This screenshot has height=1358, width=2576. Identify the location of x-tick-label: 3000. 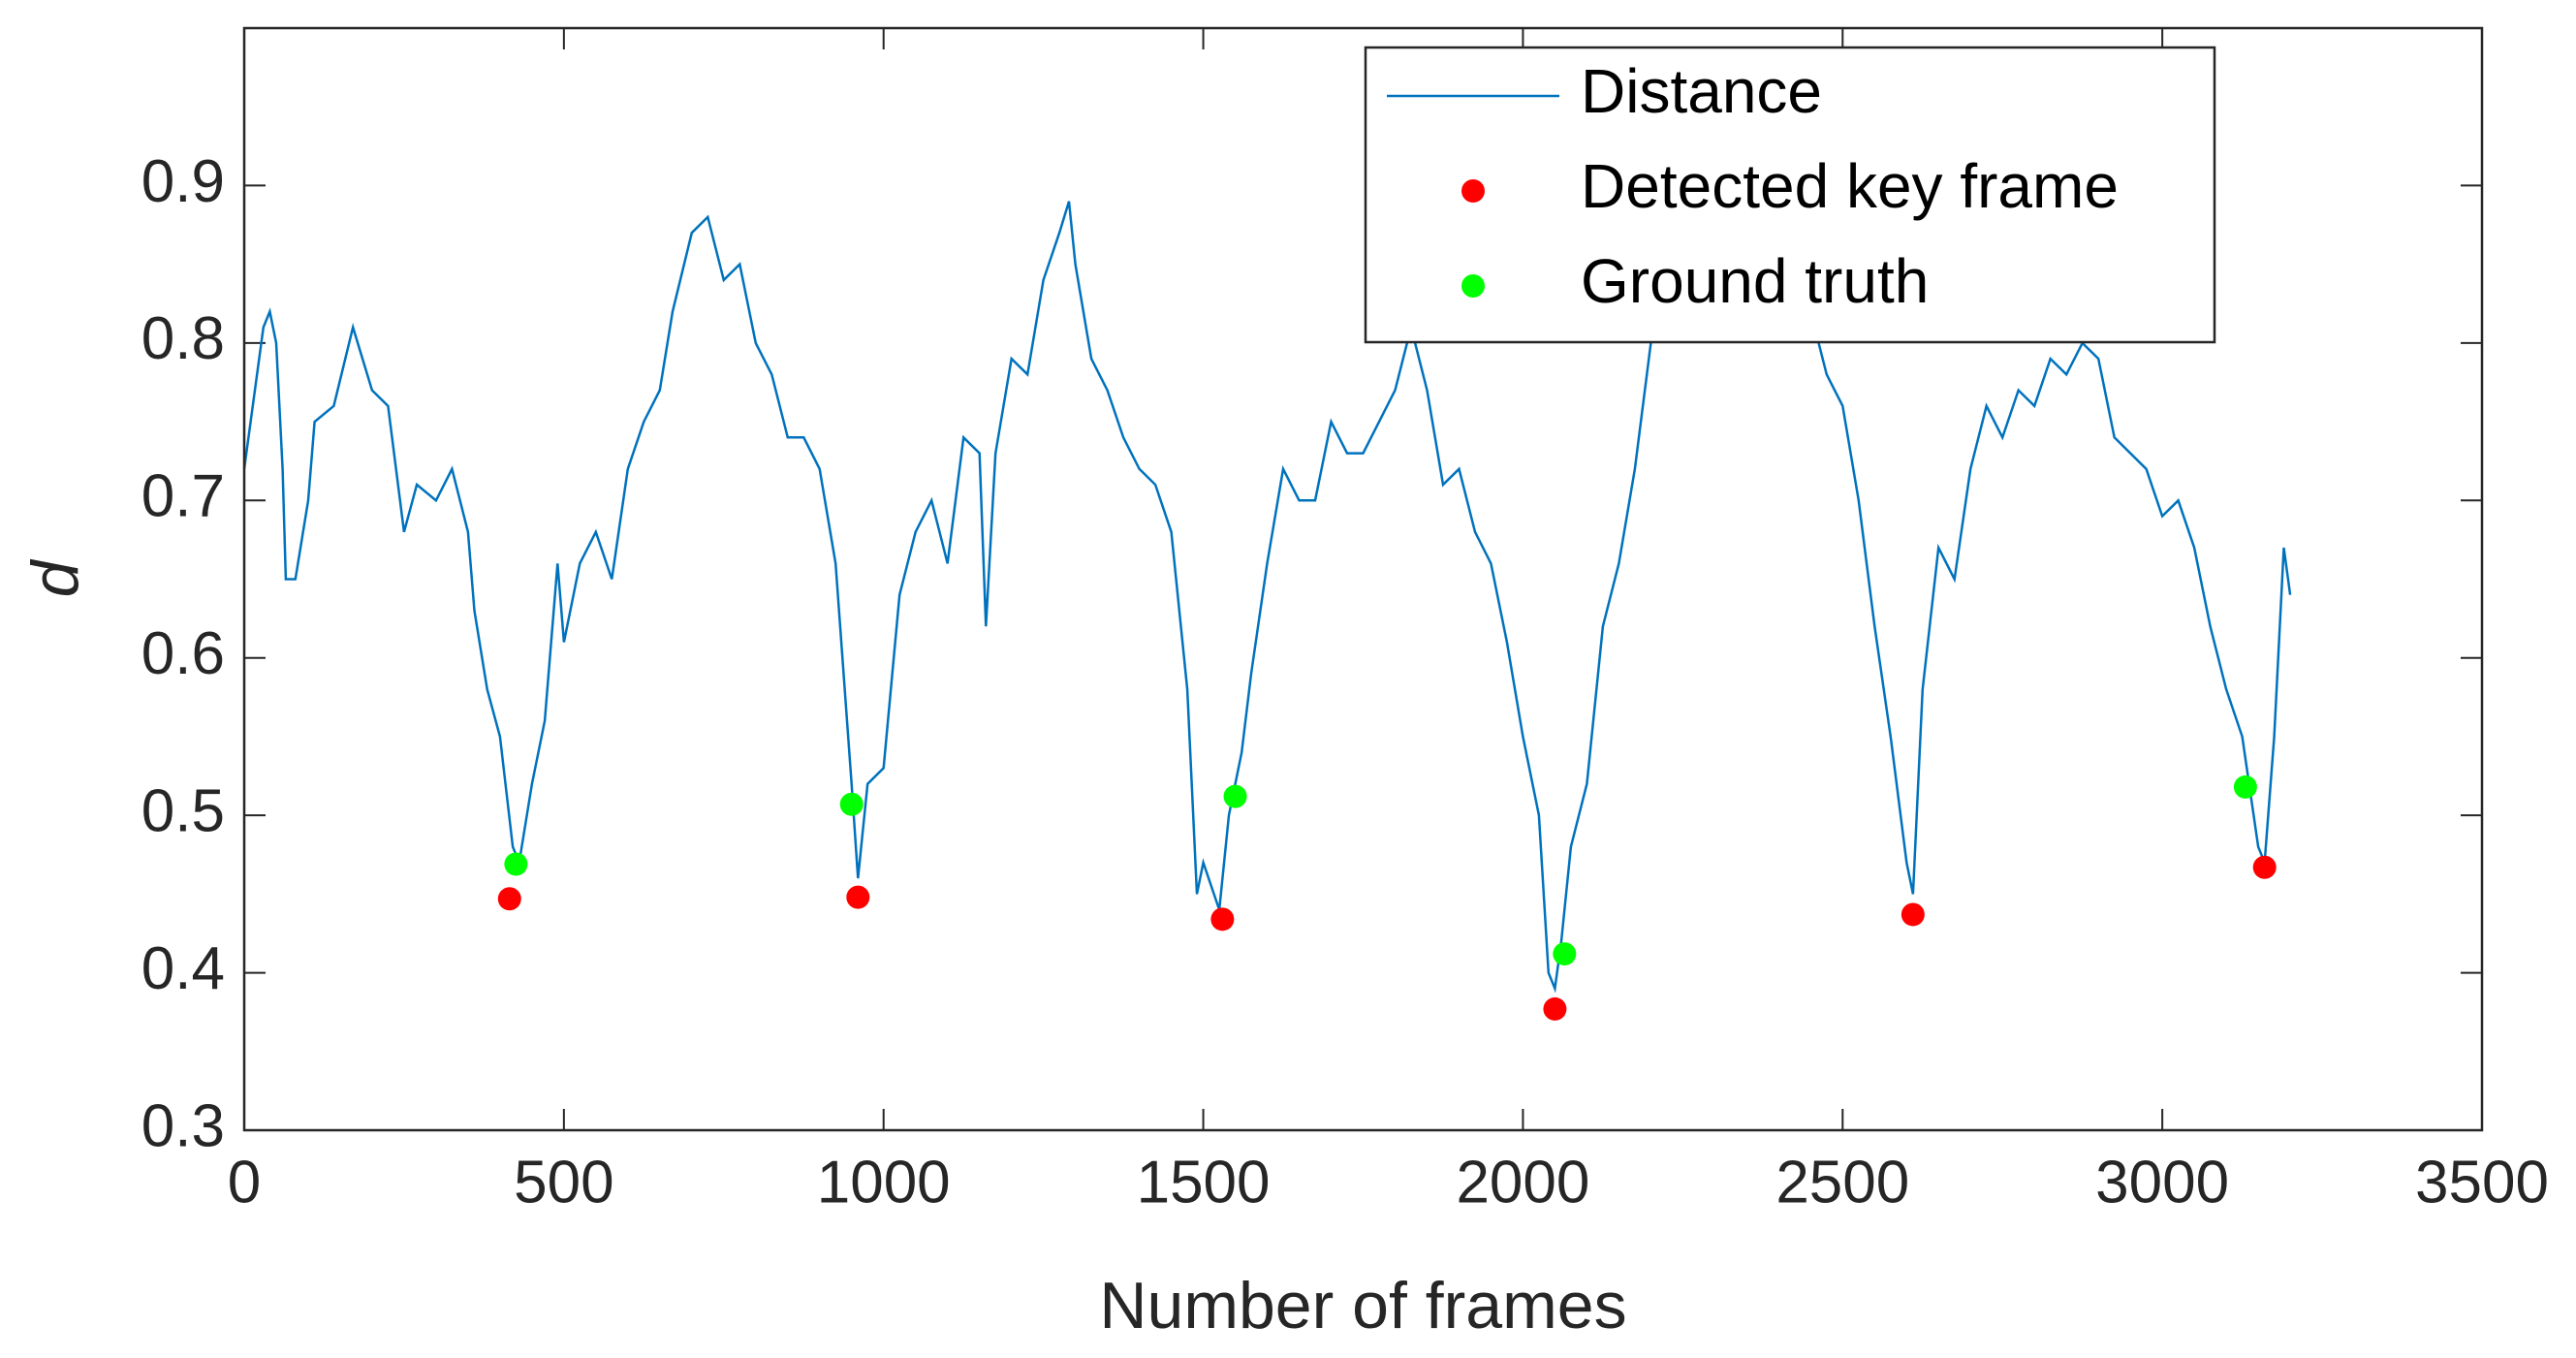
(2162, 1182).